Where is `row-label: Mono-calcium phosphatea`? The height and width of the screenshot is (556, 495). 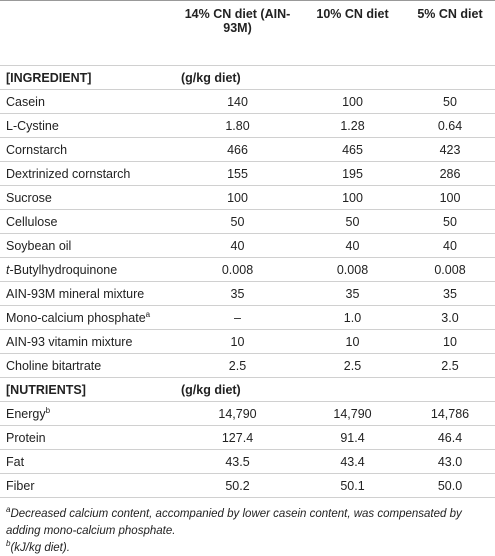 row-label: Mono-calcium phosphatea is located at coordinates (87, 317).